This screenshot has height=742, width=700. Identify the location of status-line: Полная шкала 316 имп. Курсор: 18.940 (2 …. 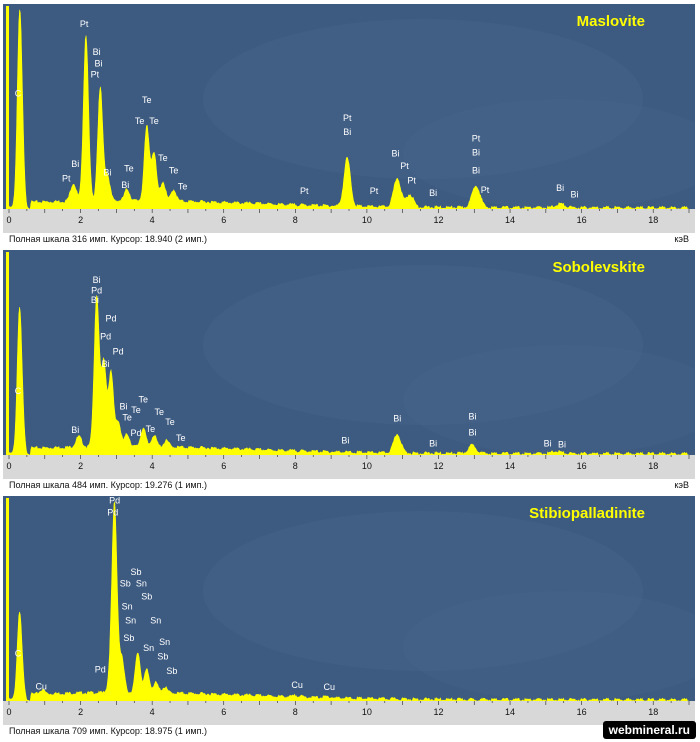
(108, 239).